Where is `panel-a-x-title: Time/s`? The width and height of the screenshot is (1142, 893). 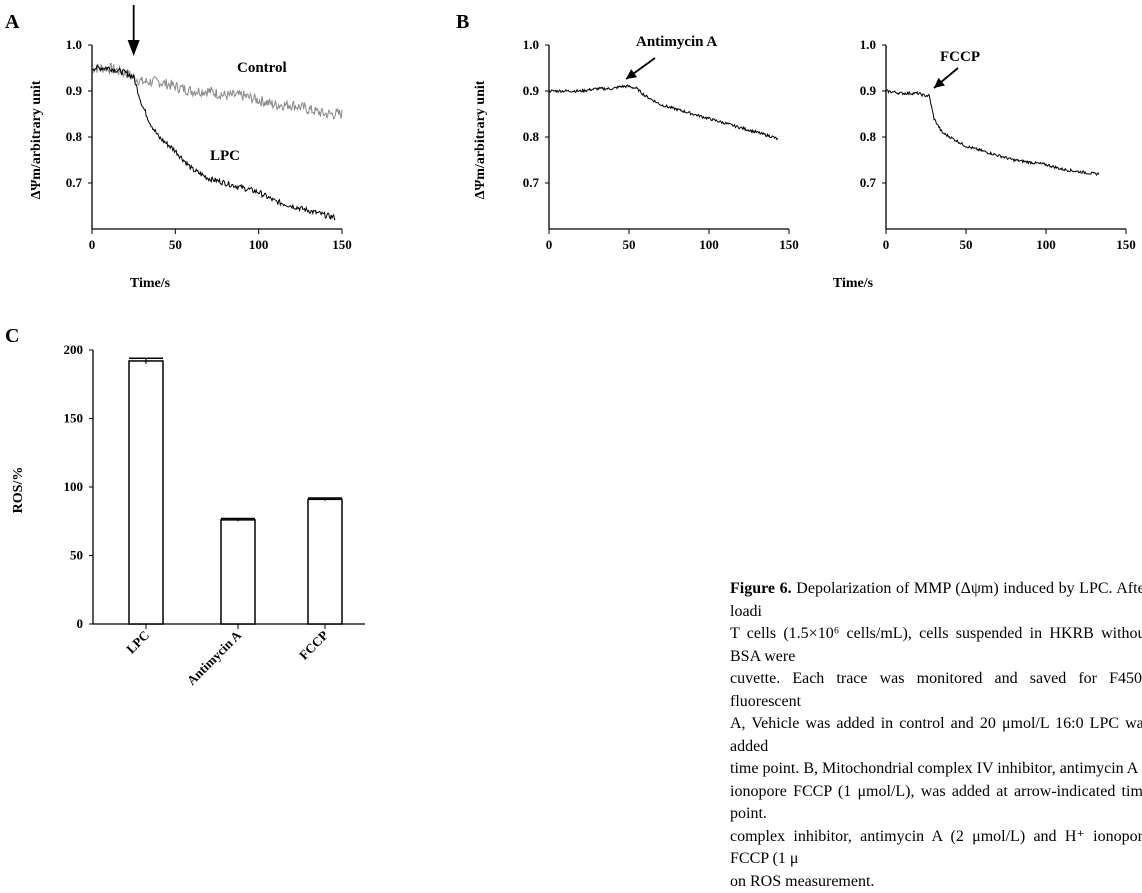
panel-a-x-title: Time/s is located at coordinates (150, 283).